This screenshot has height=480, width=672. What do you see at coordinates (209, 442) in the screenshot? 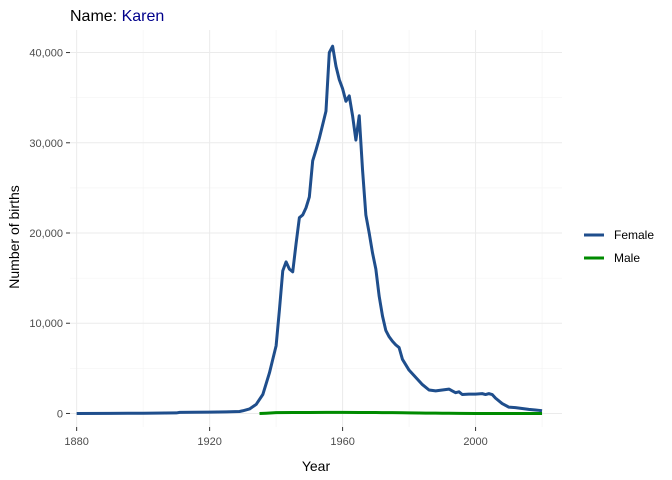
I see `x-tick-label: 1920` at bounding box center [209, 442].